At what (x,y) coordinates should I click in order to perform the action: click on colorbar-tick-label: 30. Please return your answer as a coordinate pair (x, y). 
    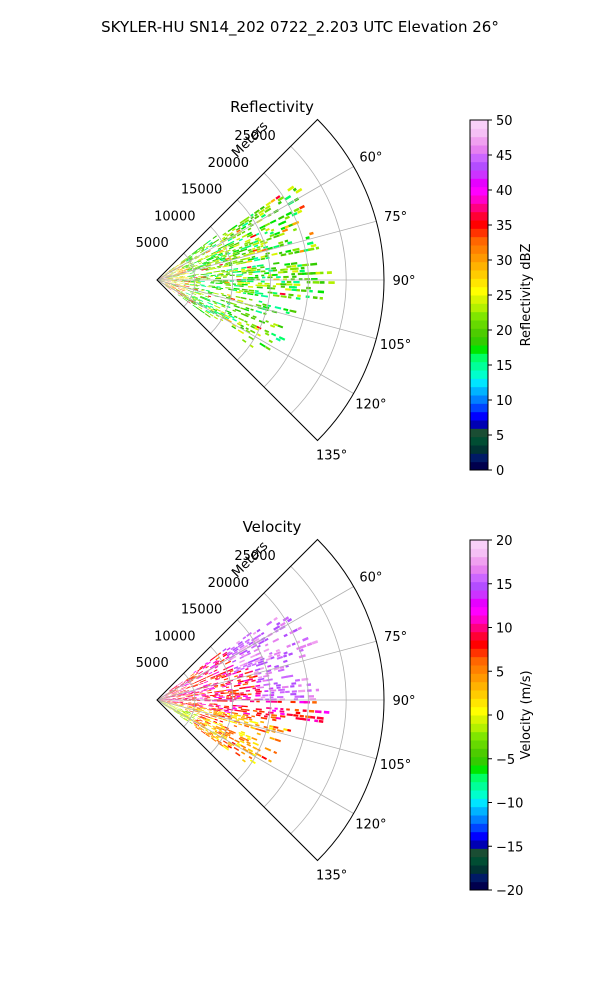
    Looking at the image, I should click on (504, 261).